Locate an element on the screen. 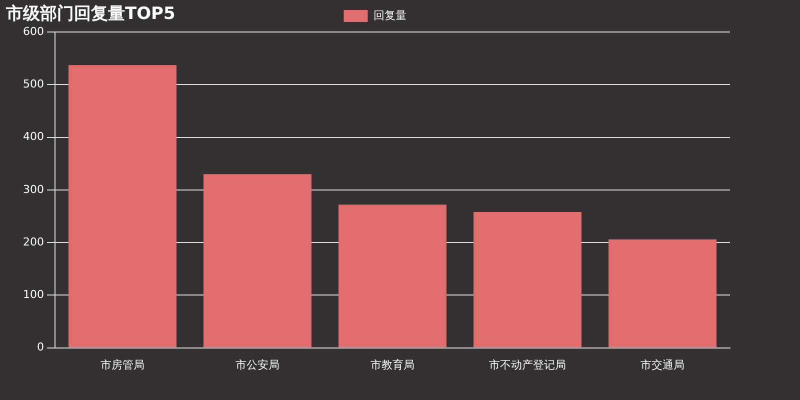 This screenshot has width=800, height=400. y-tick-label: 400 is located at coordinates (33, 137).